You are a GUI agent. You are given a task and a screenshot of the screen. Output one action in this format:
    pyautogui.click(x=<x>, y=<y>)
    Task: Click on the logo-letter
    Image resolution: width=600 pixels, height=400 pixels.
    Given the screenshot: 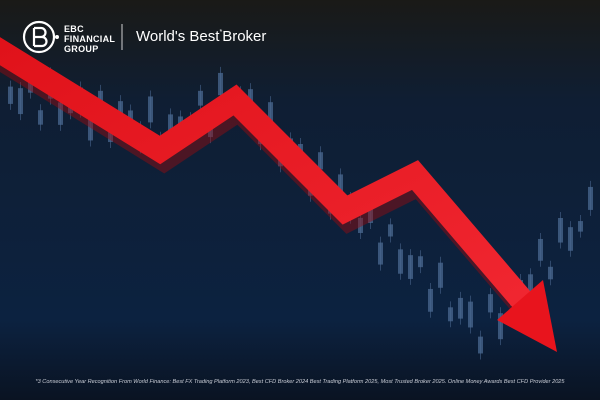 What is the action you would take?
    pyautogui.click(x=40, y=37)
    